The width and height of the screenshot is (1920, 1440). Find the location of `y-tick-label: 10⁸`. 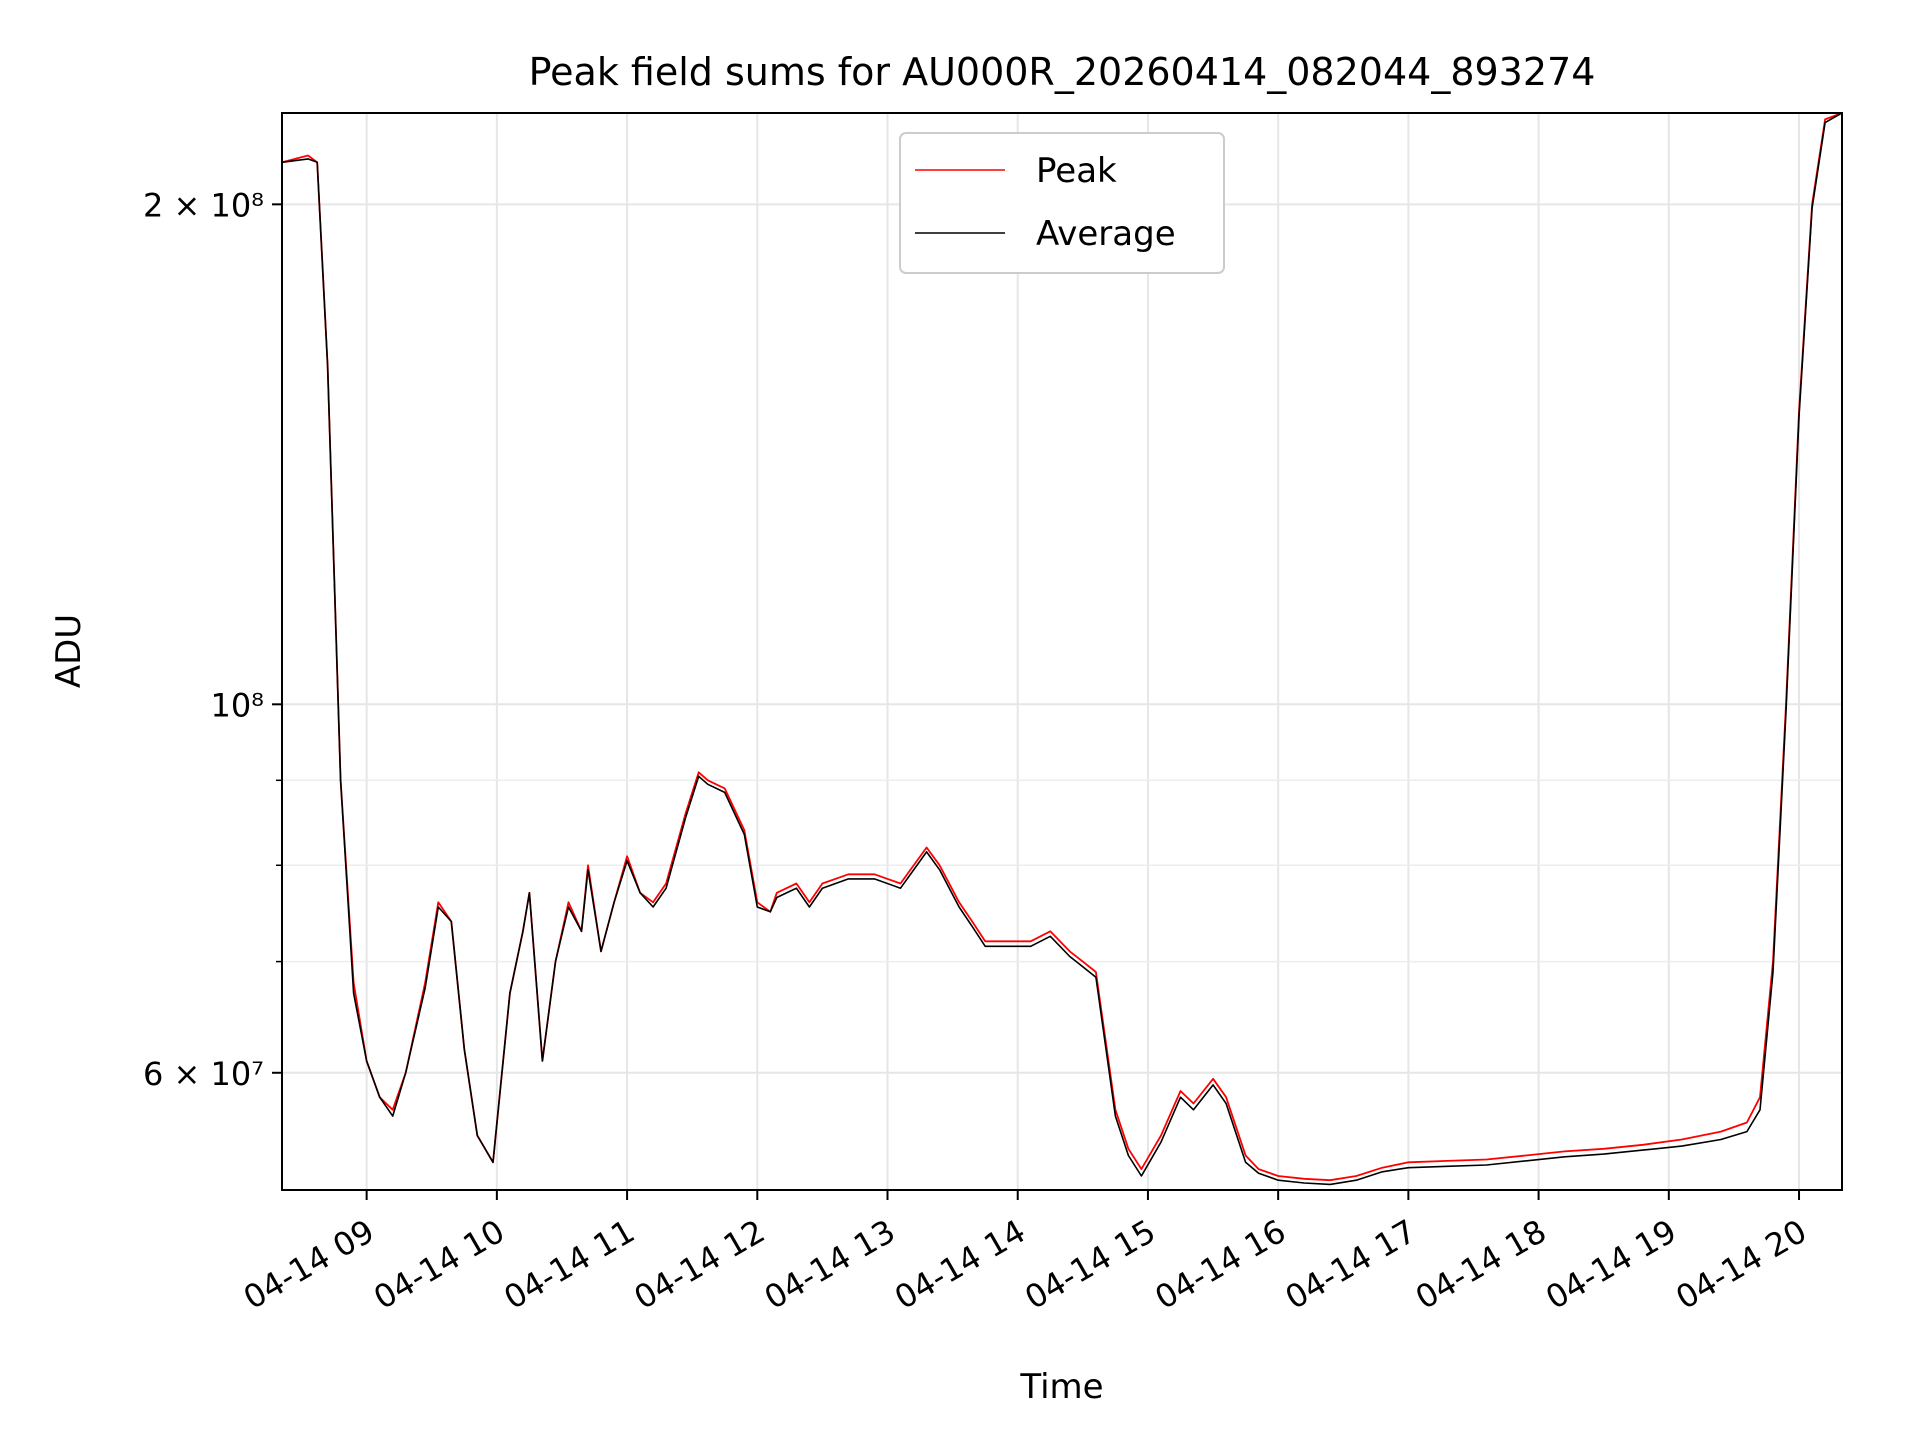

y-tick-label: 10⁸ is located at coordinates (237, 705).